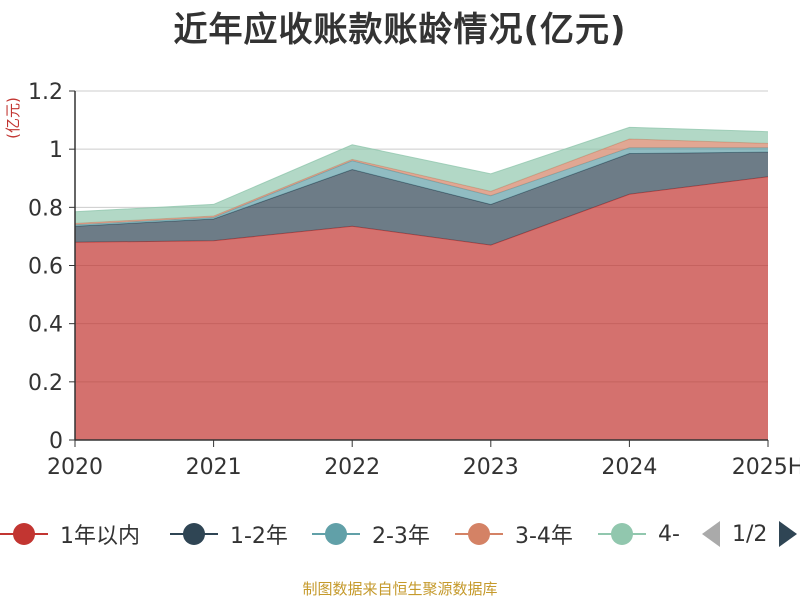  Describe the element at coordinates (56, 441) in the screenshot. I see `y-tick-label: 0` at that location.